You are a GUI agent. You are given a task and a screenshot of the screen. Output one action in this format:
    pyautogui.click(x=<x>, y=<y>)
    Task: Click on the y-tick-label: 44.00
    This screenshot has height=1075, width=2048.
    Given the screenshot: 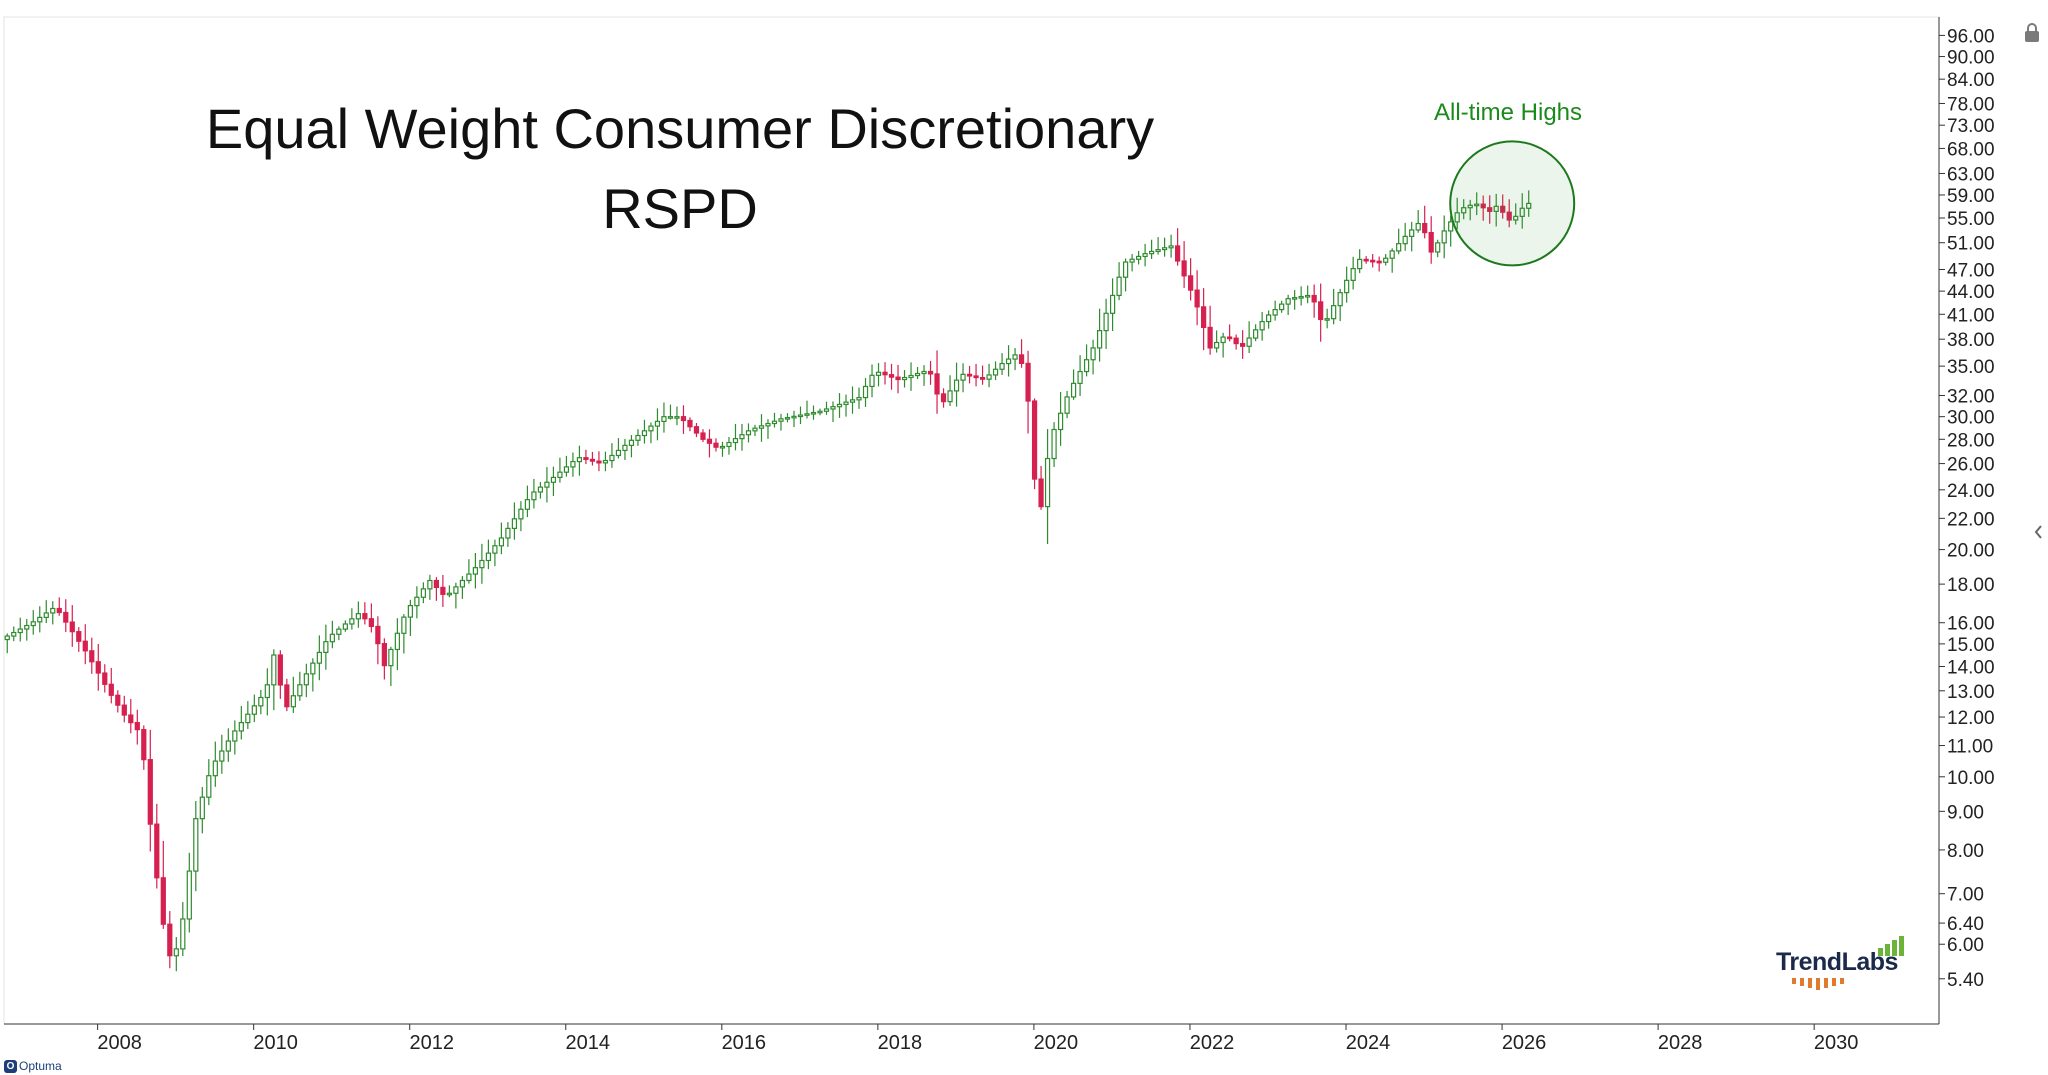 What is the action you would take?
    pyautogui.click(x=1971, y=292)
    